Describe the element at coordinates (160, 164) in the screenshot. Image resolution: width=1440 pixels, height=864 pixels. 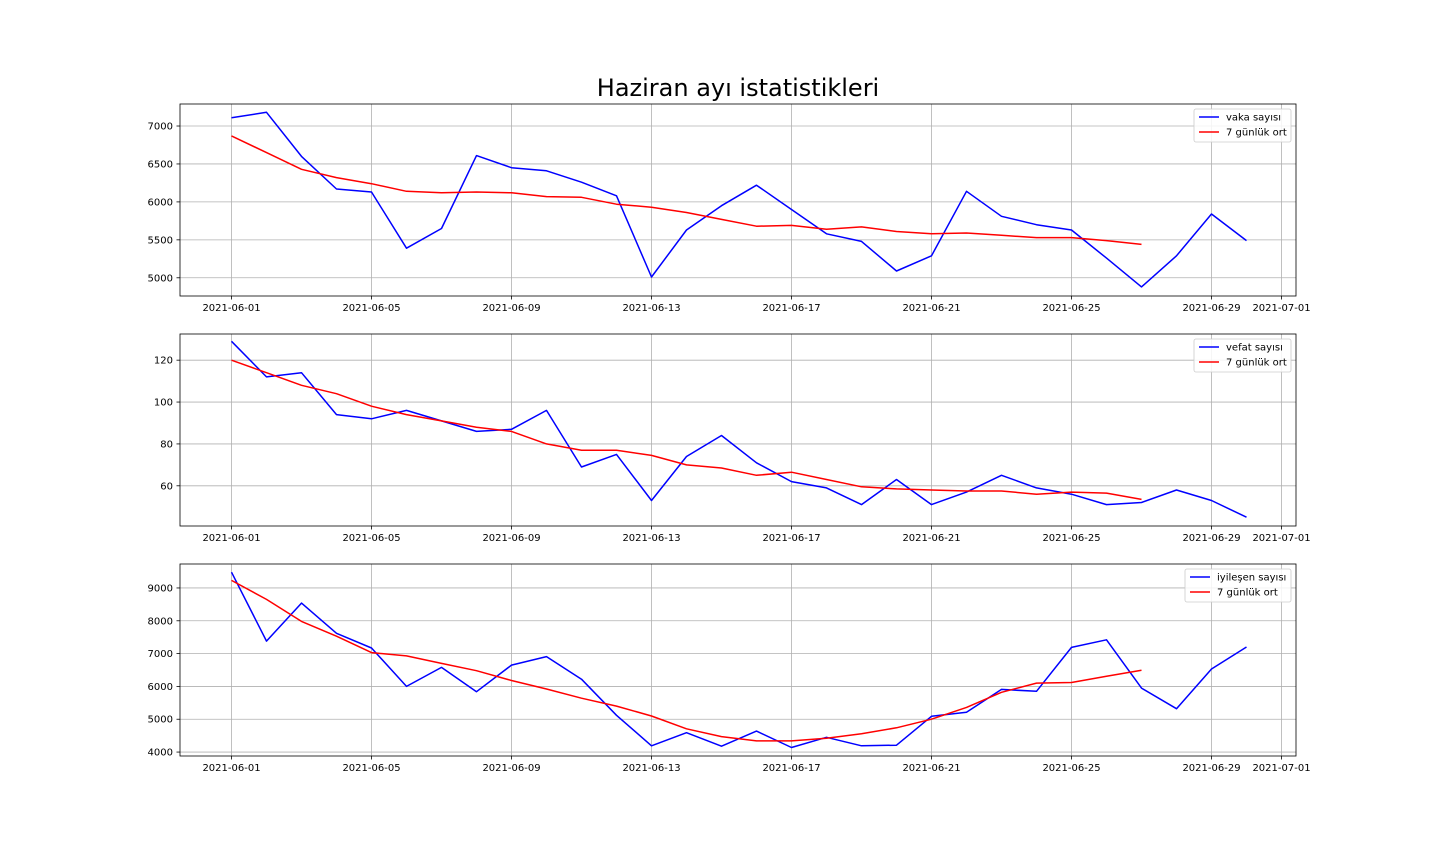
I see `y-tick-label: 6500` at that location.